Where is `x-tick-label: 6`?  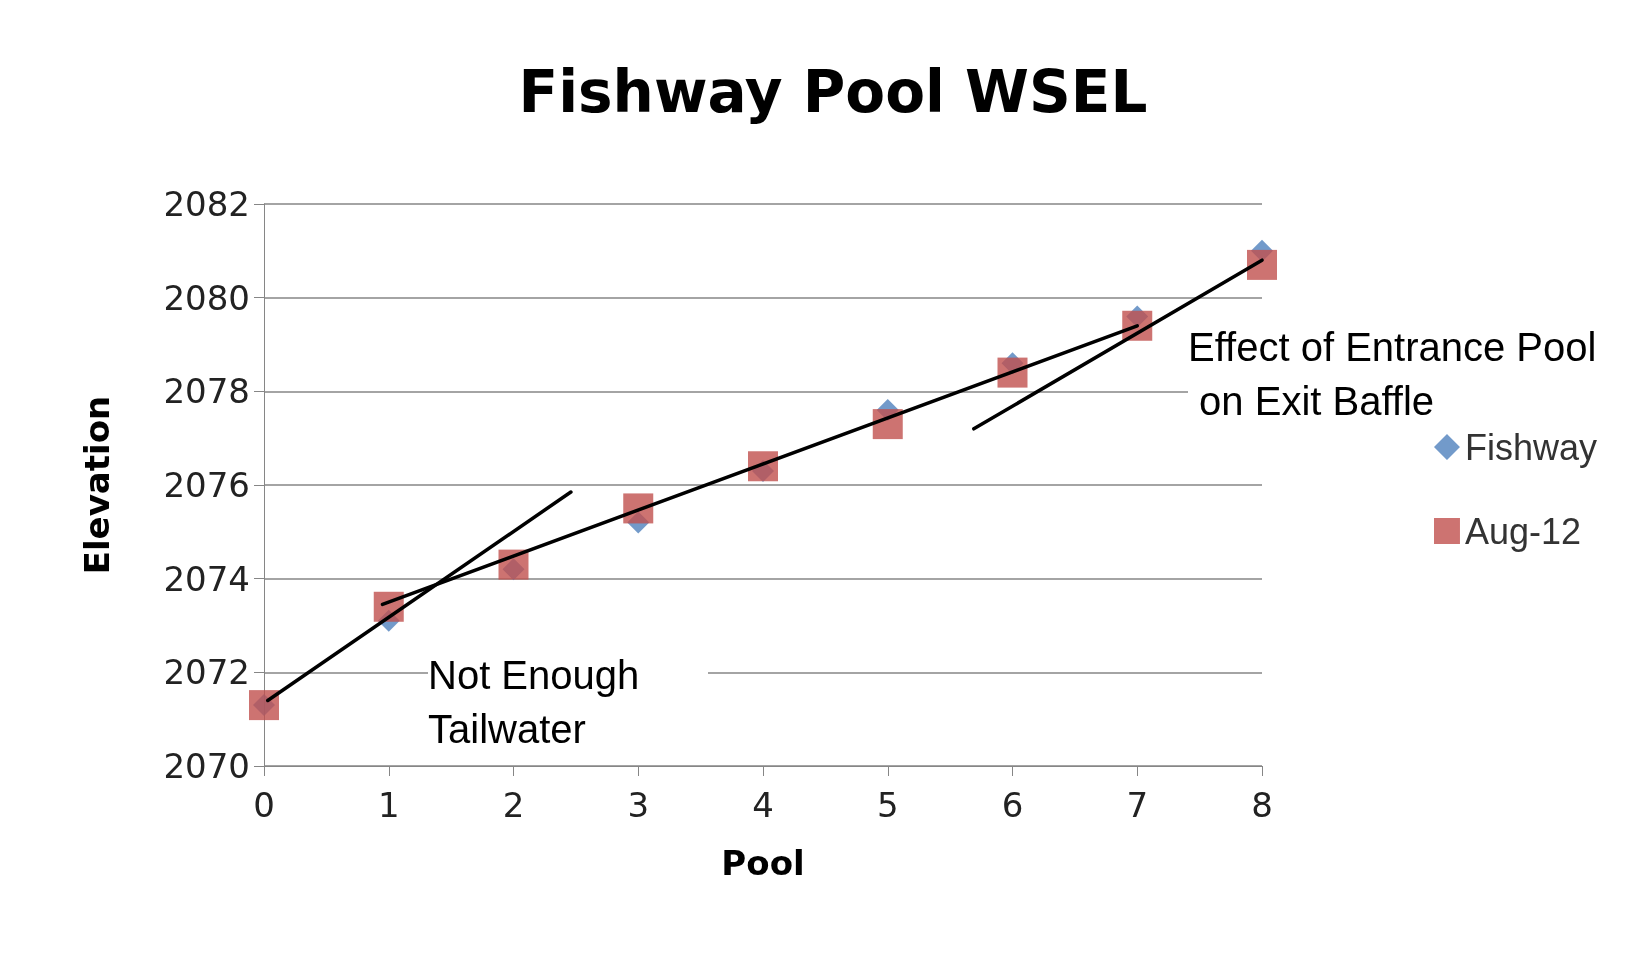
x-tick-label: 6 is located at coordinates (1012, 805).